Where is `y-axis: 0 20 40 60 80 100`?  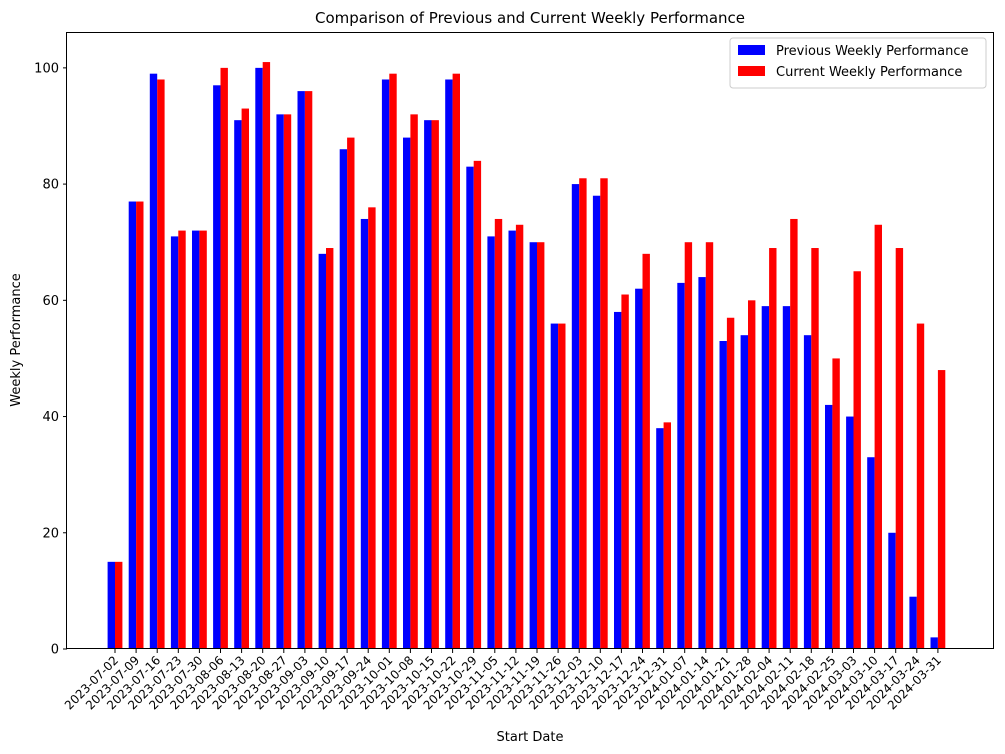
y-axis: 0 20 40 60 80 100 is located at coordinates (50, 359).